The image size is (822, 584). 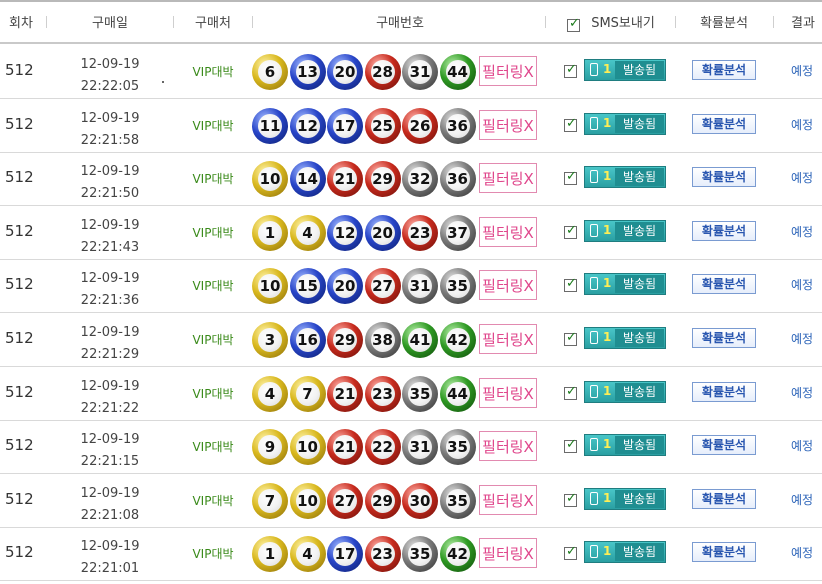 What do you see at coordinates (110, 23) in the screenshot?
I see `header-purchase-date: 구매일` at bounding box center [110, 23].